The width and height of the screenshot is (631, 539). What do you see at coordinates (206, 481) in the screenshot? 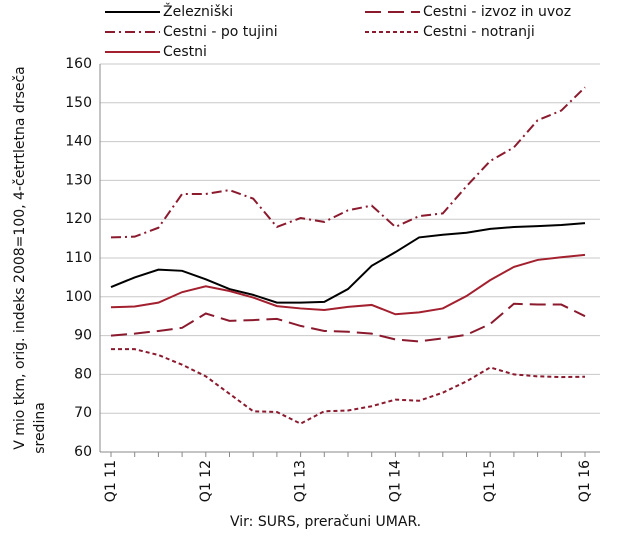
I see `x-tick-label: Q1 12` at bounding box center [206, 481].